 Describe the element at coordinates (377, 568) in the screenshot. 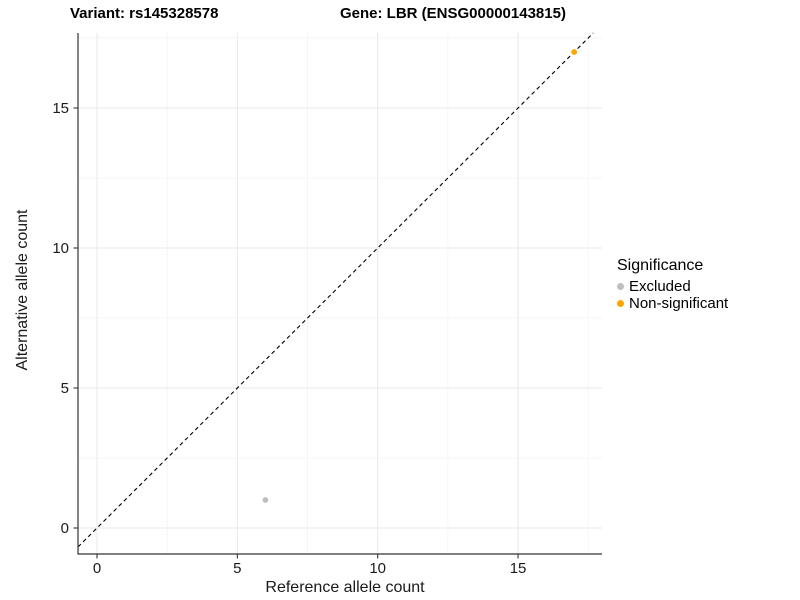

I see `x-tick-label: 10` at that location.